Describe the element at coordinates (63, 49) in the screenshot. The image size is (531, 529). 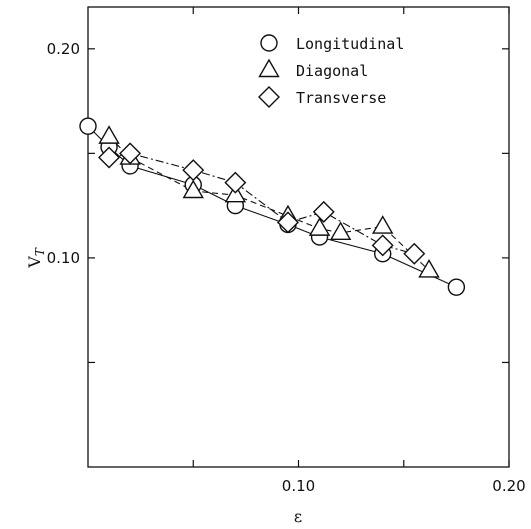
I see `y-tick-label: 0.20` at that location.